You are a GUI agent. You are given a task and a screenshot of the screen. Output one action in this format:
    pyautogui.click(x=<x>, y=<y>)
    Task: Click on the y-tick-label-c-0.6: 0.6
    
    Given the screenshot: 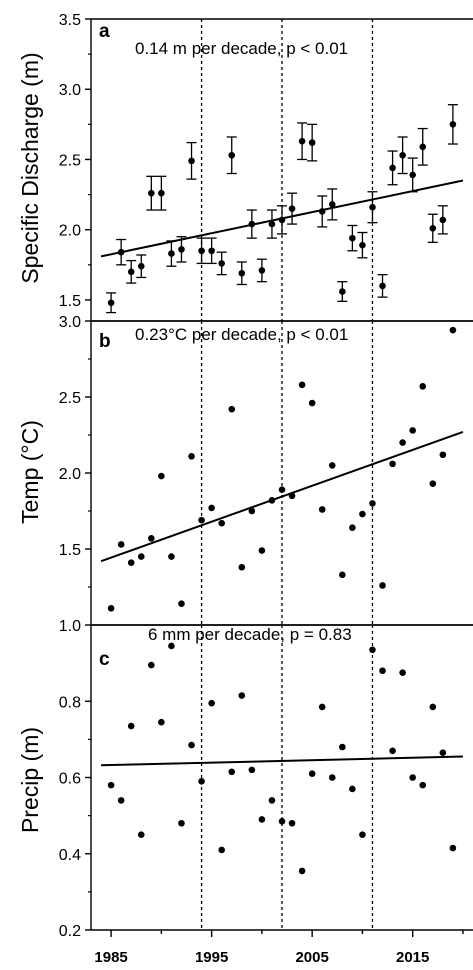 What is the action you would take?
    pyautogui.click(x=70, y=779)
    